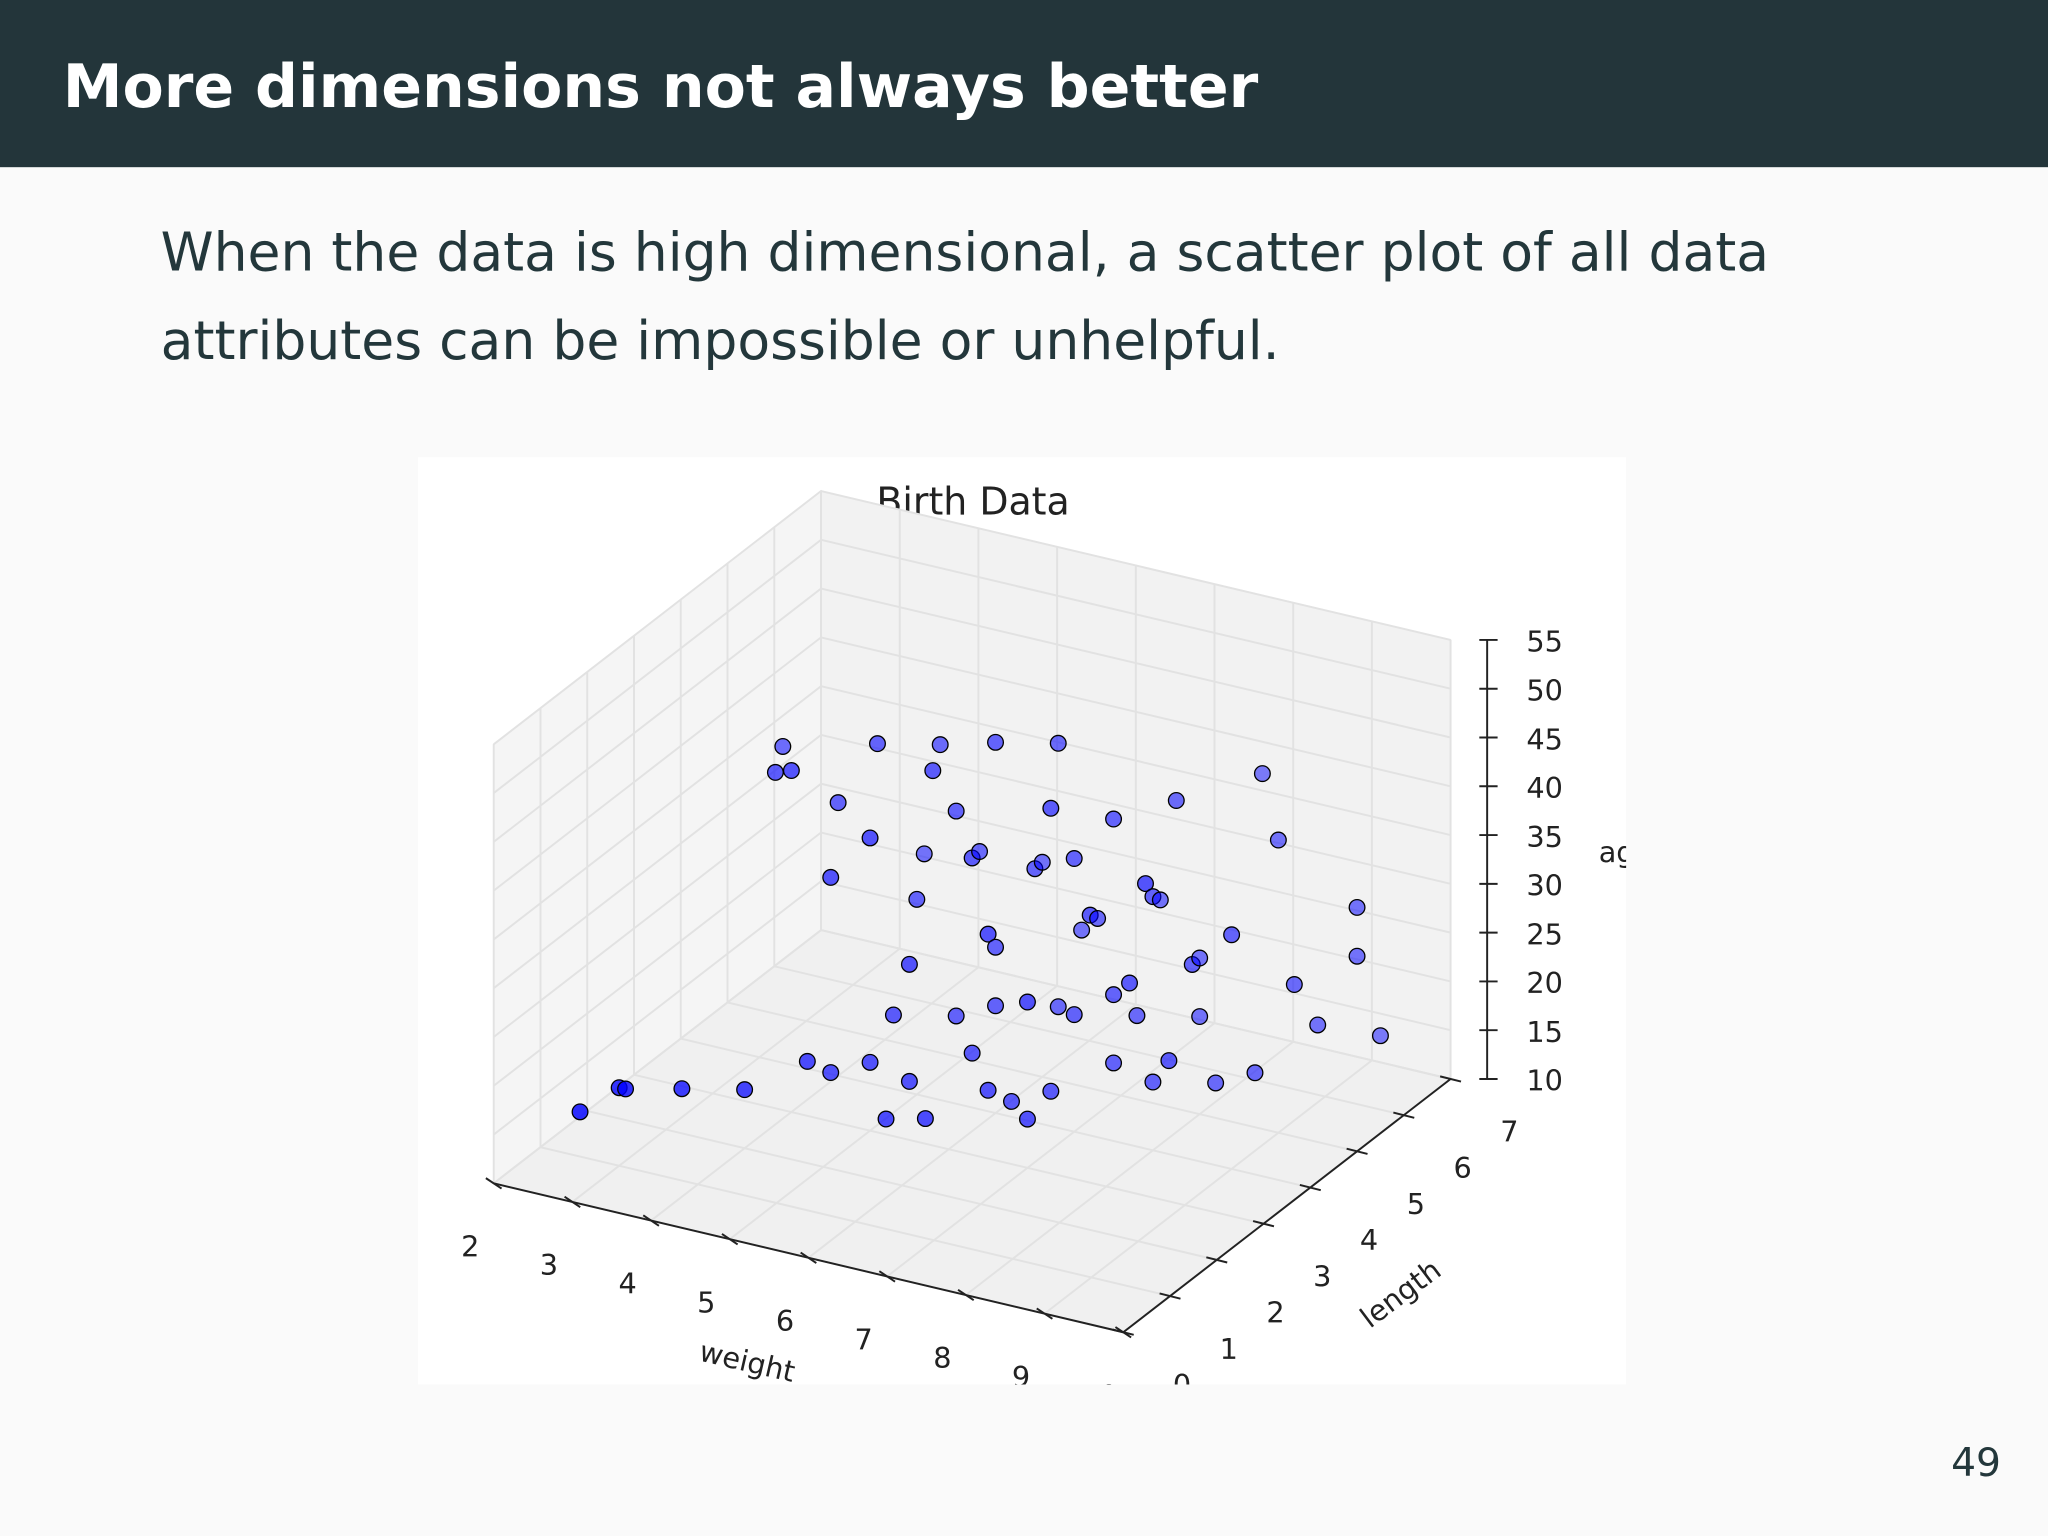 The width and height of the screenshot is (2048, 1536). What do you see at coordinates (1416, 1204) in the screenshot?
I see `y-tick-label: 5` at bounding box center [1416, 1204].